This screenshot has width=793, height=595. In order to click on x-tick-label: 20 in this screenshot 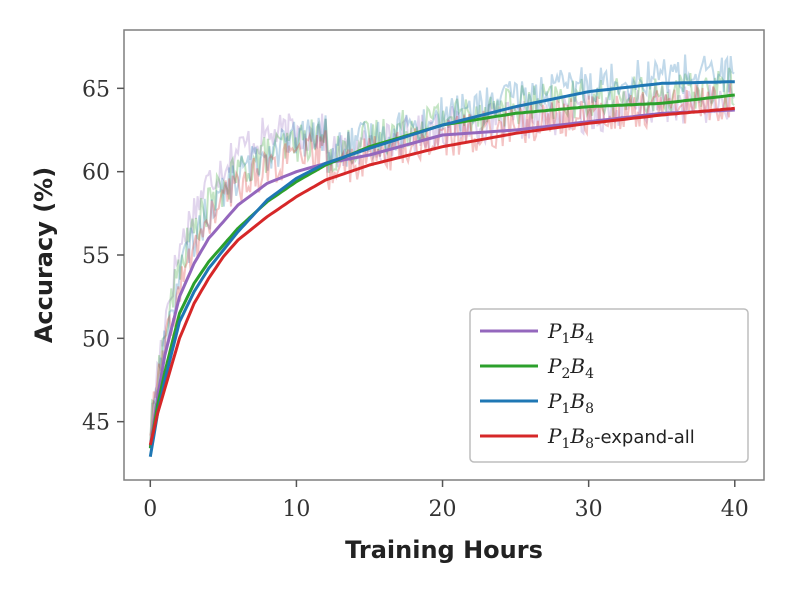, I will do `click(443, 509)`.